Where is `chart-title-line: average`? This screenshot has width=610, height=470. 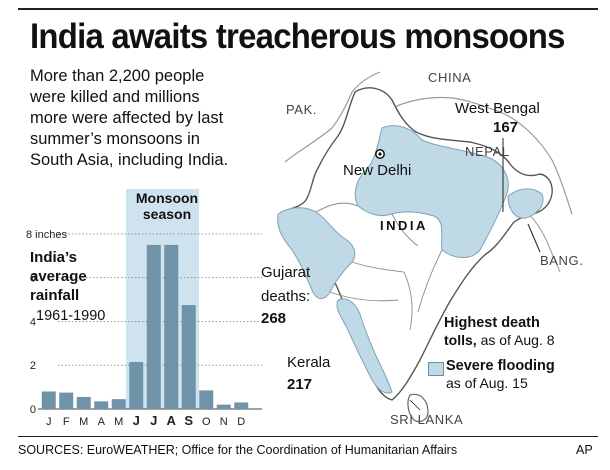 chart-title-line: average is located at coordinates (58, 276).